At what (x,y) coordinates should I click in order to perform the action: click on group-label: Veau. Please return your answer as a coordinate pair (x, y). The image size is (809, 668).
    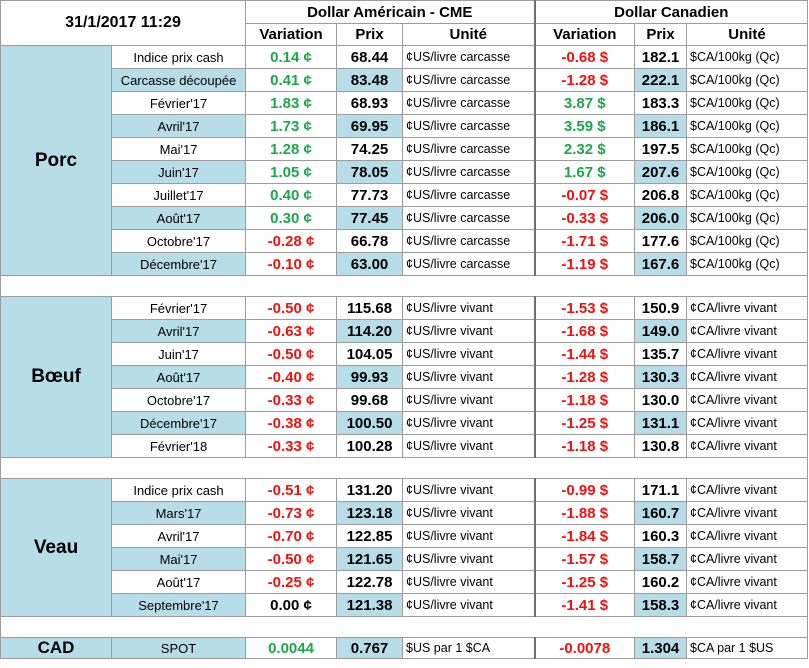
    Looking at the image, I should click on (56, 547).